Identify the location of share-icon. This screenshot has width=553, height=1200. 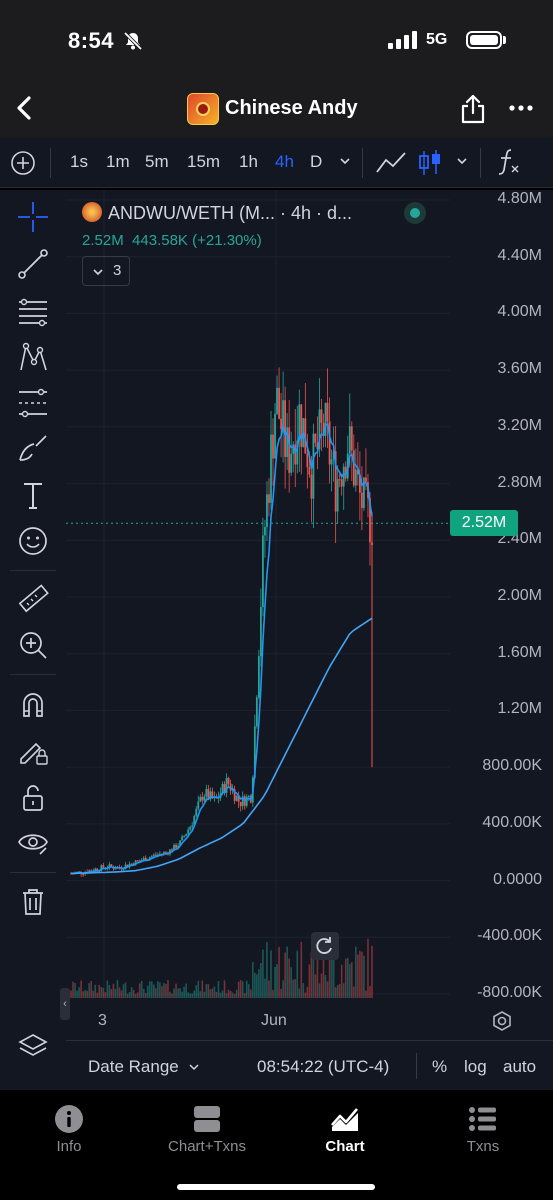
(473, 111).